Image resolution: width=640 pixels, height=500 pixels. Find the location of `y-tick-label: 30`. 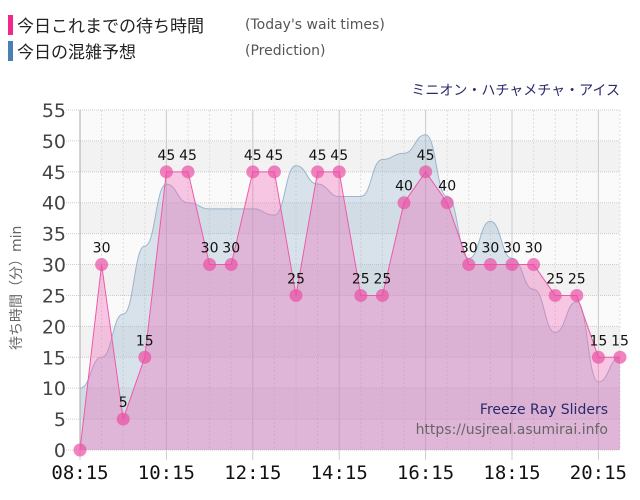

y-tick-label: 30 is located at coordinates (54, 266).